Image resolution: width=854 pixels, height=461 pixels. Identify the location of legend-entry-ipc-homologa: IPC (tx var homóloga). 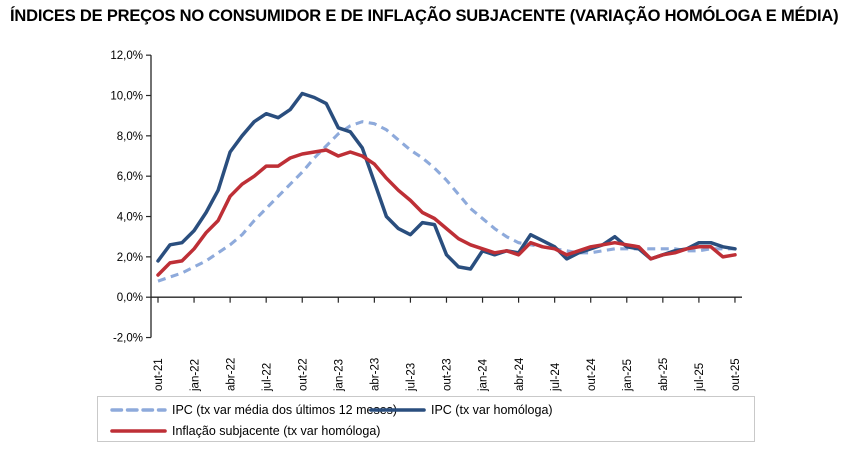
(461, 410).